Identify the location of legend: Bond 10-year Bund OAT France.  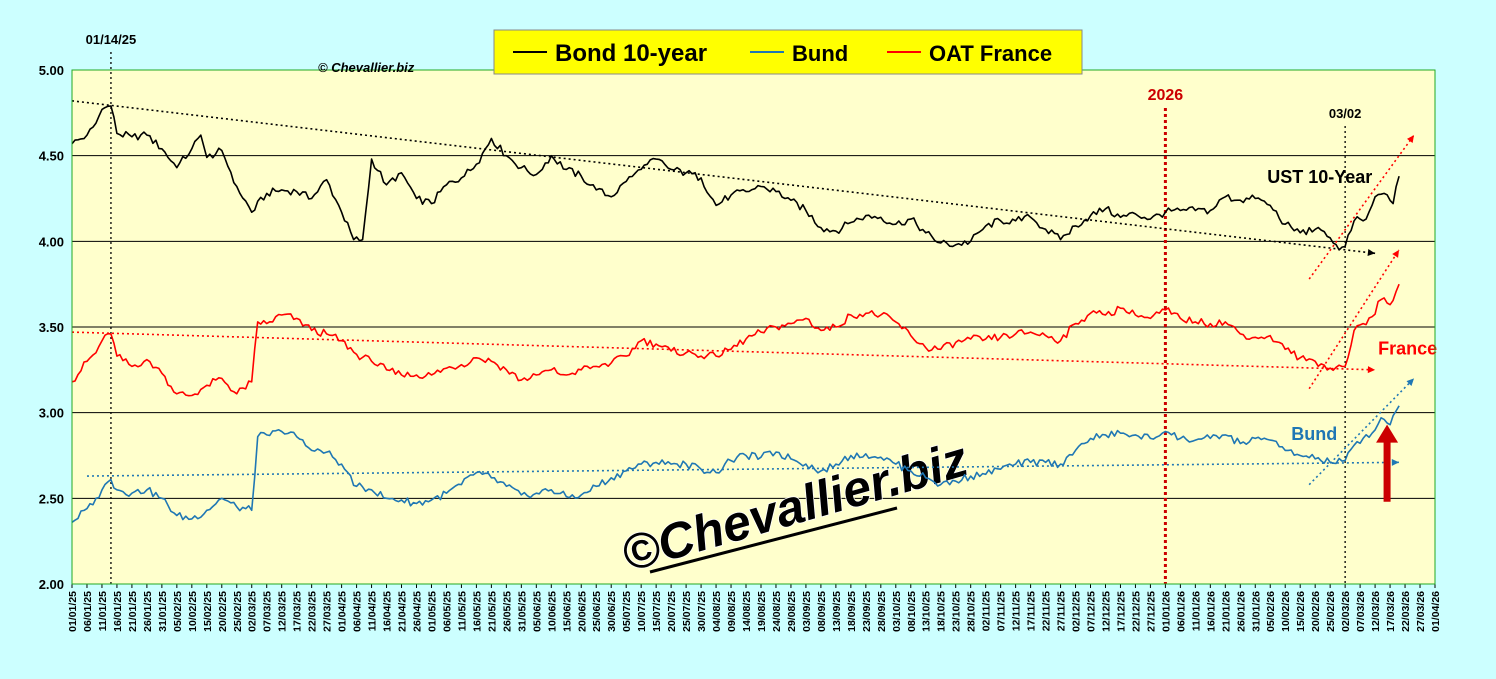
(788, 52).